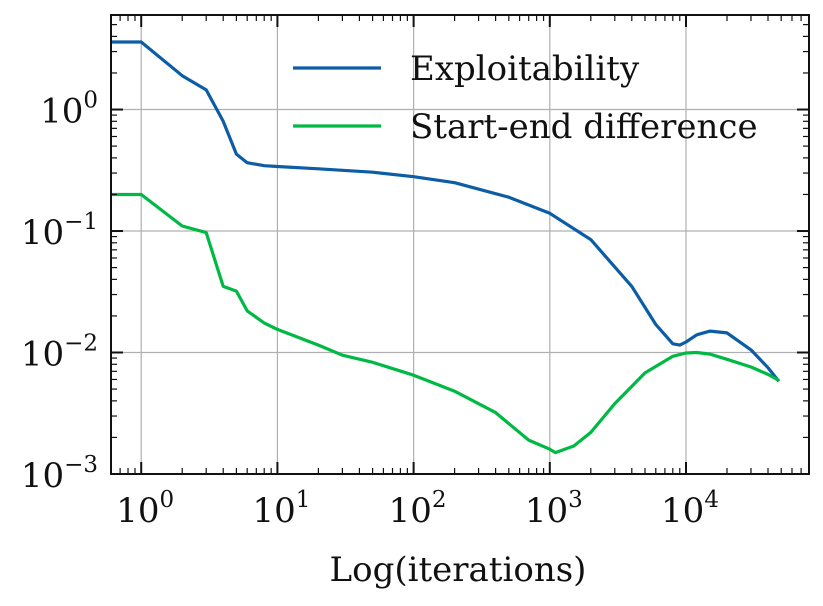  I want to click on y-tick-exp: −1, so click(81, 222).